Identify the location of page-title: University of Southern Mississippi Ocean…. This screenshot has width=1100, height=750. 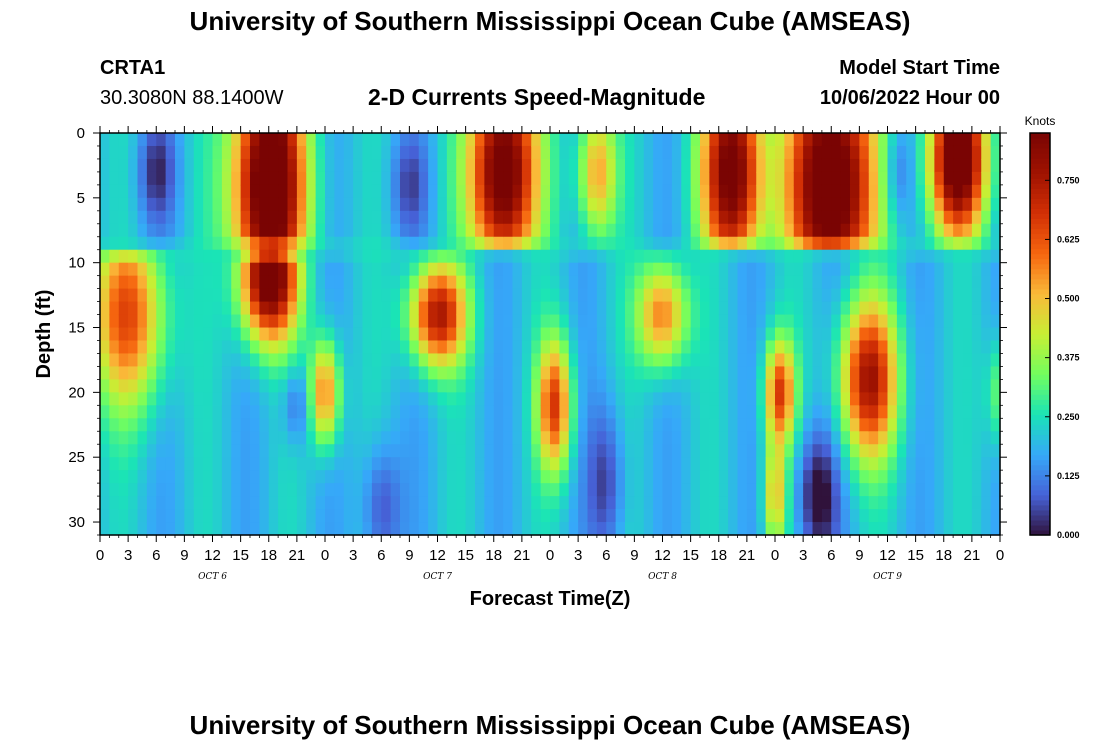
(550, 21).